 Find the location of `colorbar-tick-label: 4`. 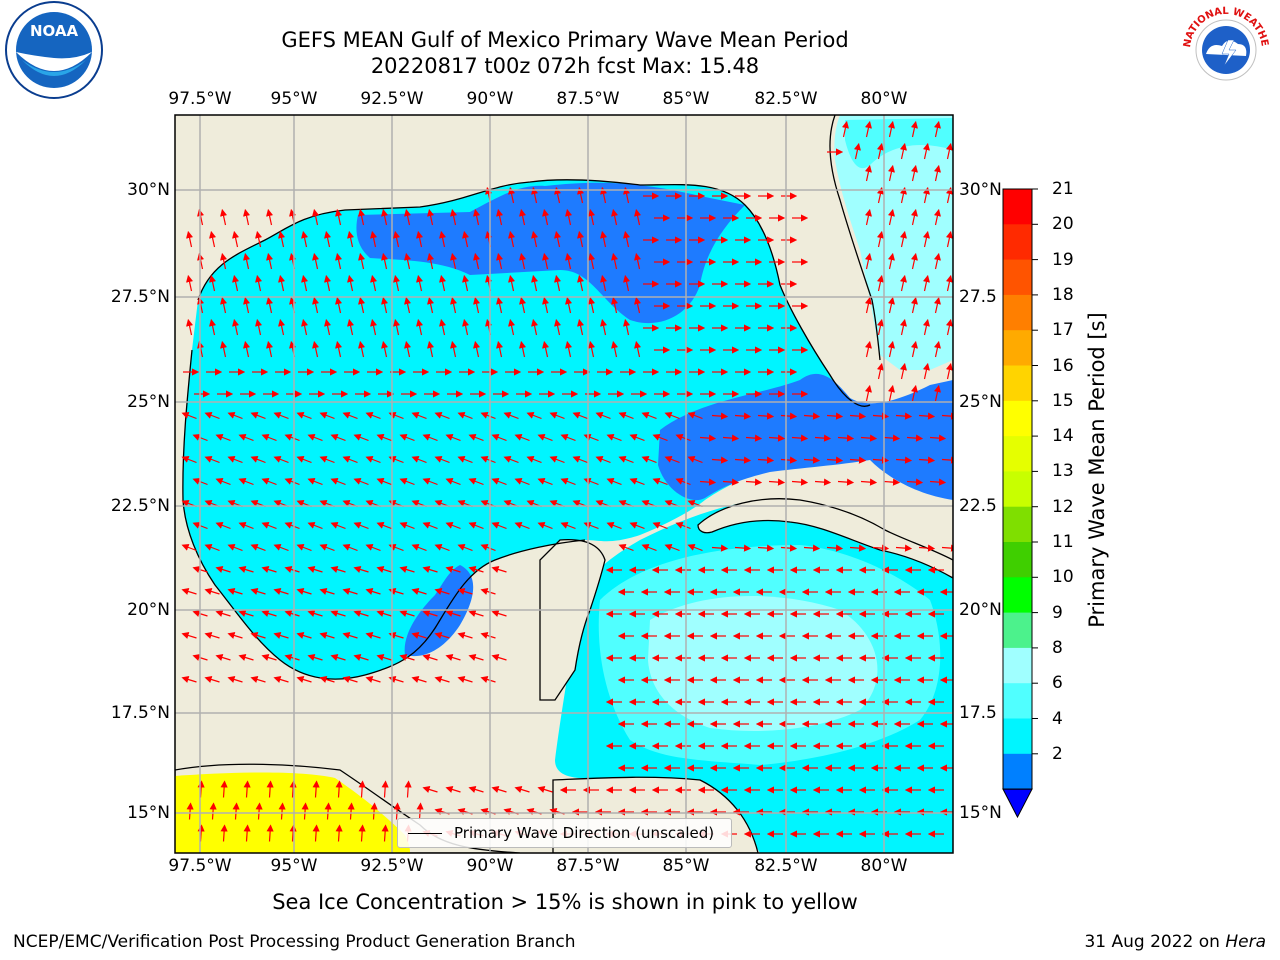

colorbar-tick-label: 4 is located at coordinates (1057, 718).